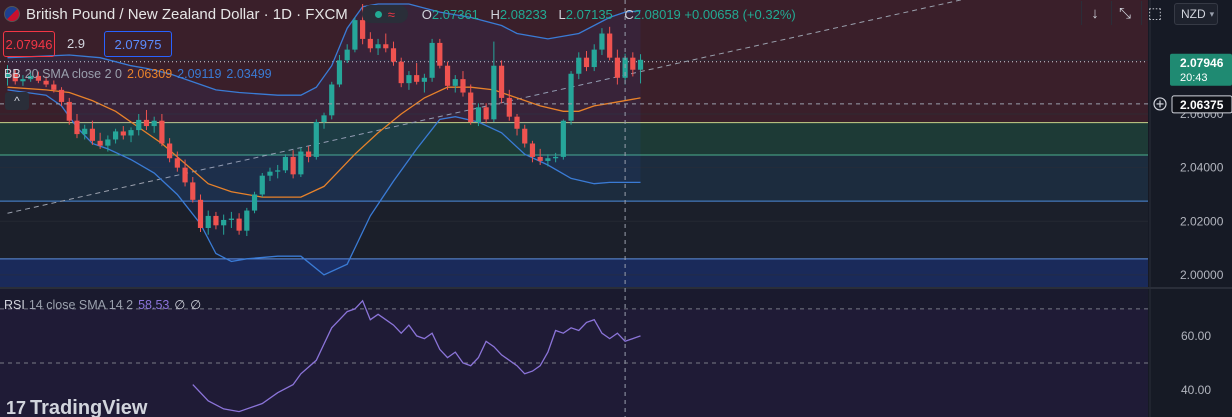  What do you see at coordinates (81, 305) in the screenshot?
I see `rsi-params: 14 close SMA 14 2` at bounding box center [81, 305].